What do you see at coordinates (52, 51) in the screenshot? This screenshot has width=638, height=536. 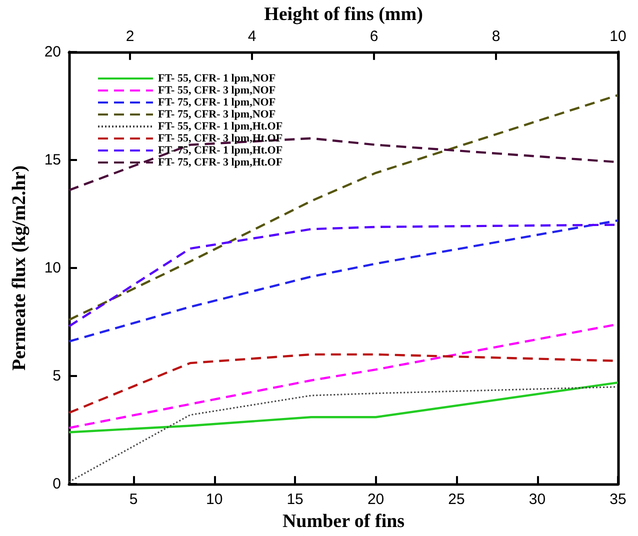 I see `y-tick-label: 20` at bounding box center [52, 51].